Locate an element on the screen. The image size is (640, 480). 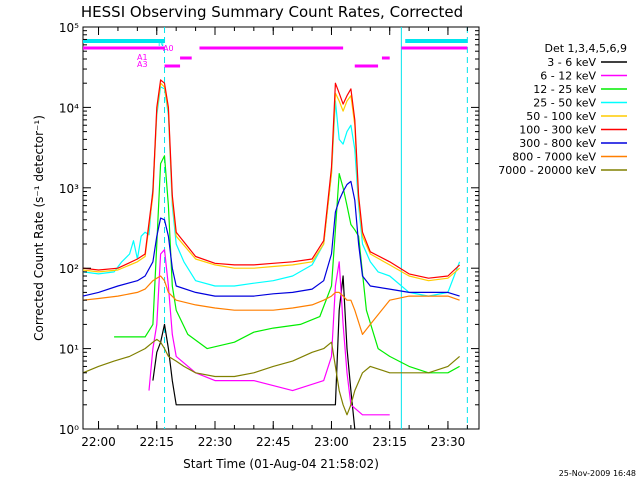
x-axis-label: Start Time (01-Aug-04 21:58:02) is located at coordinates (281, 464).